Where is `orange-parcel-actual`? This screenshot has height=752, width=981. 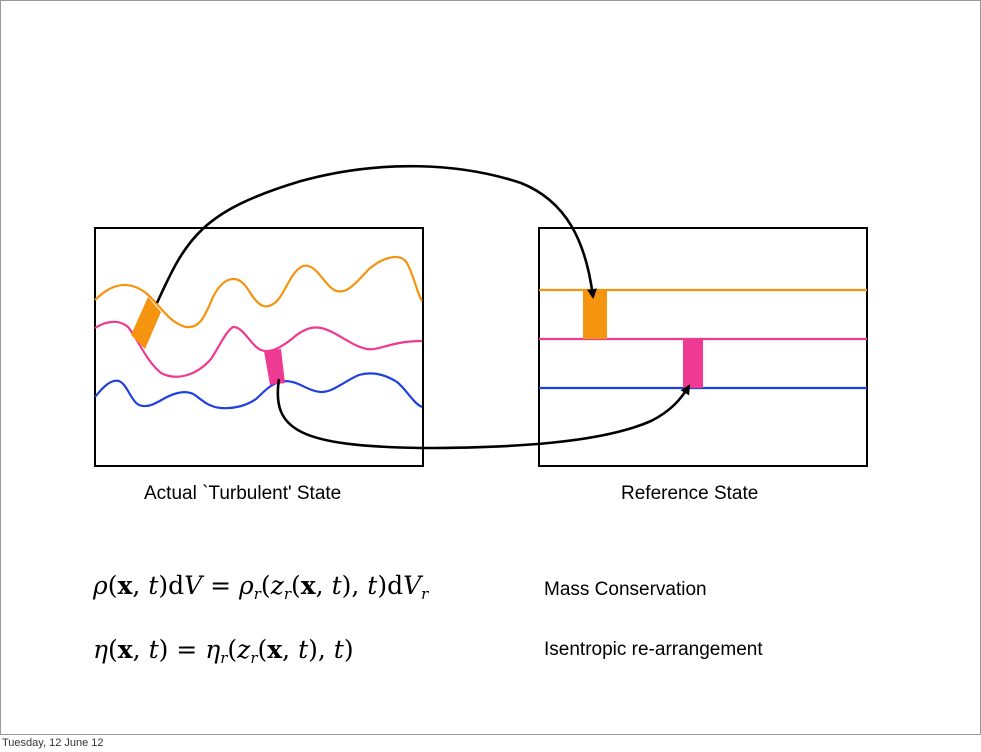
orange-parcel-actual is located at coordinates (146, 323).